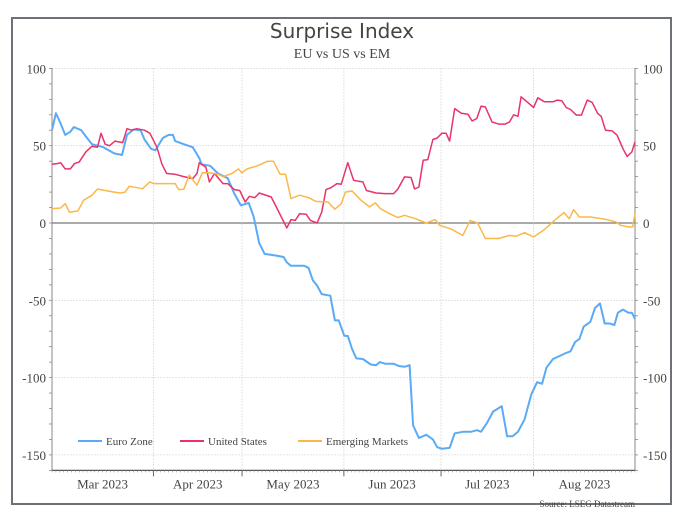 This screenshot has height=523, width=685. What do you see at coordinates (651, 300) in the screenshot?
I see `y-tick-label-right: -50` at bounding box center [651, 300].